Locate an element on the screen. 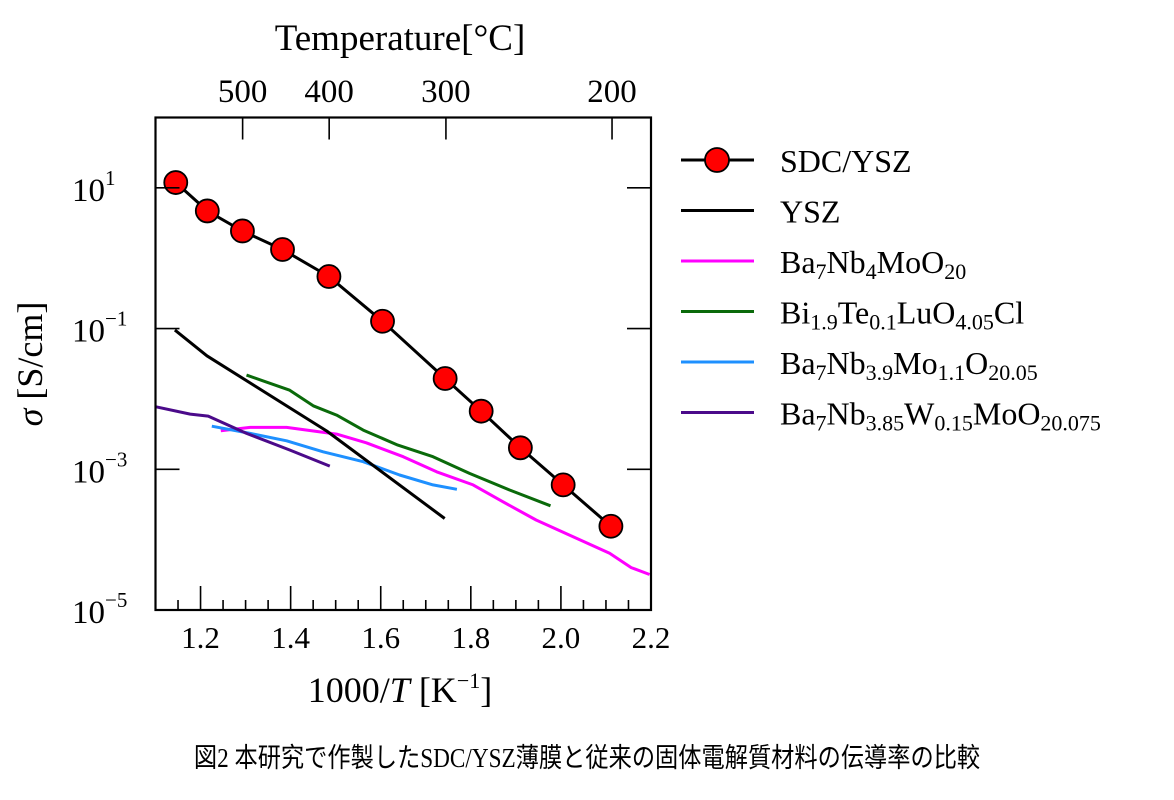  x-tick-label: 1.4 is located at coordinates (290, 637).